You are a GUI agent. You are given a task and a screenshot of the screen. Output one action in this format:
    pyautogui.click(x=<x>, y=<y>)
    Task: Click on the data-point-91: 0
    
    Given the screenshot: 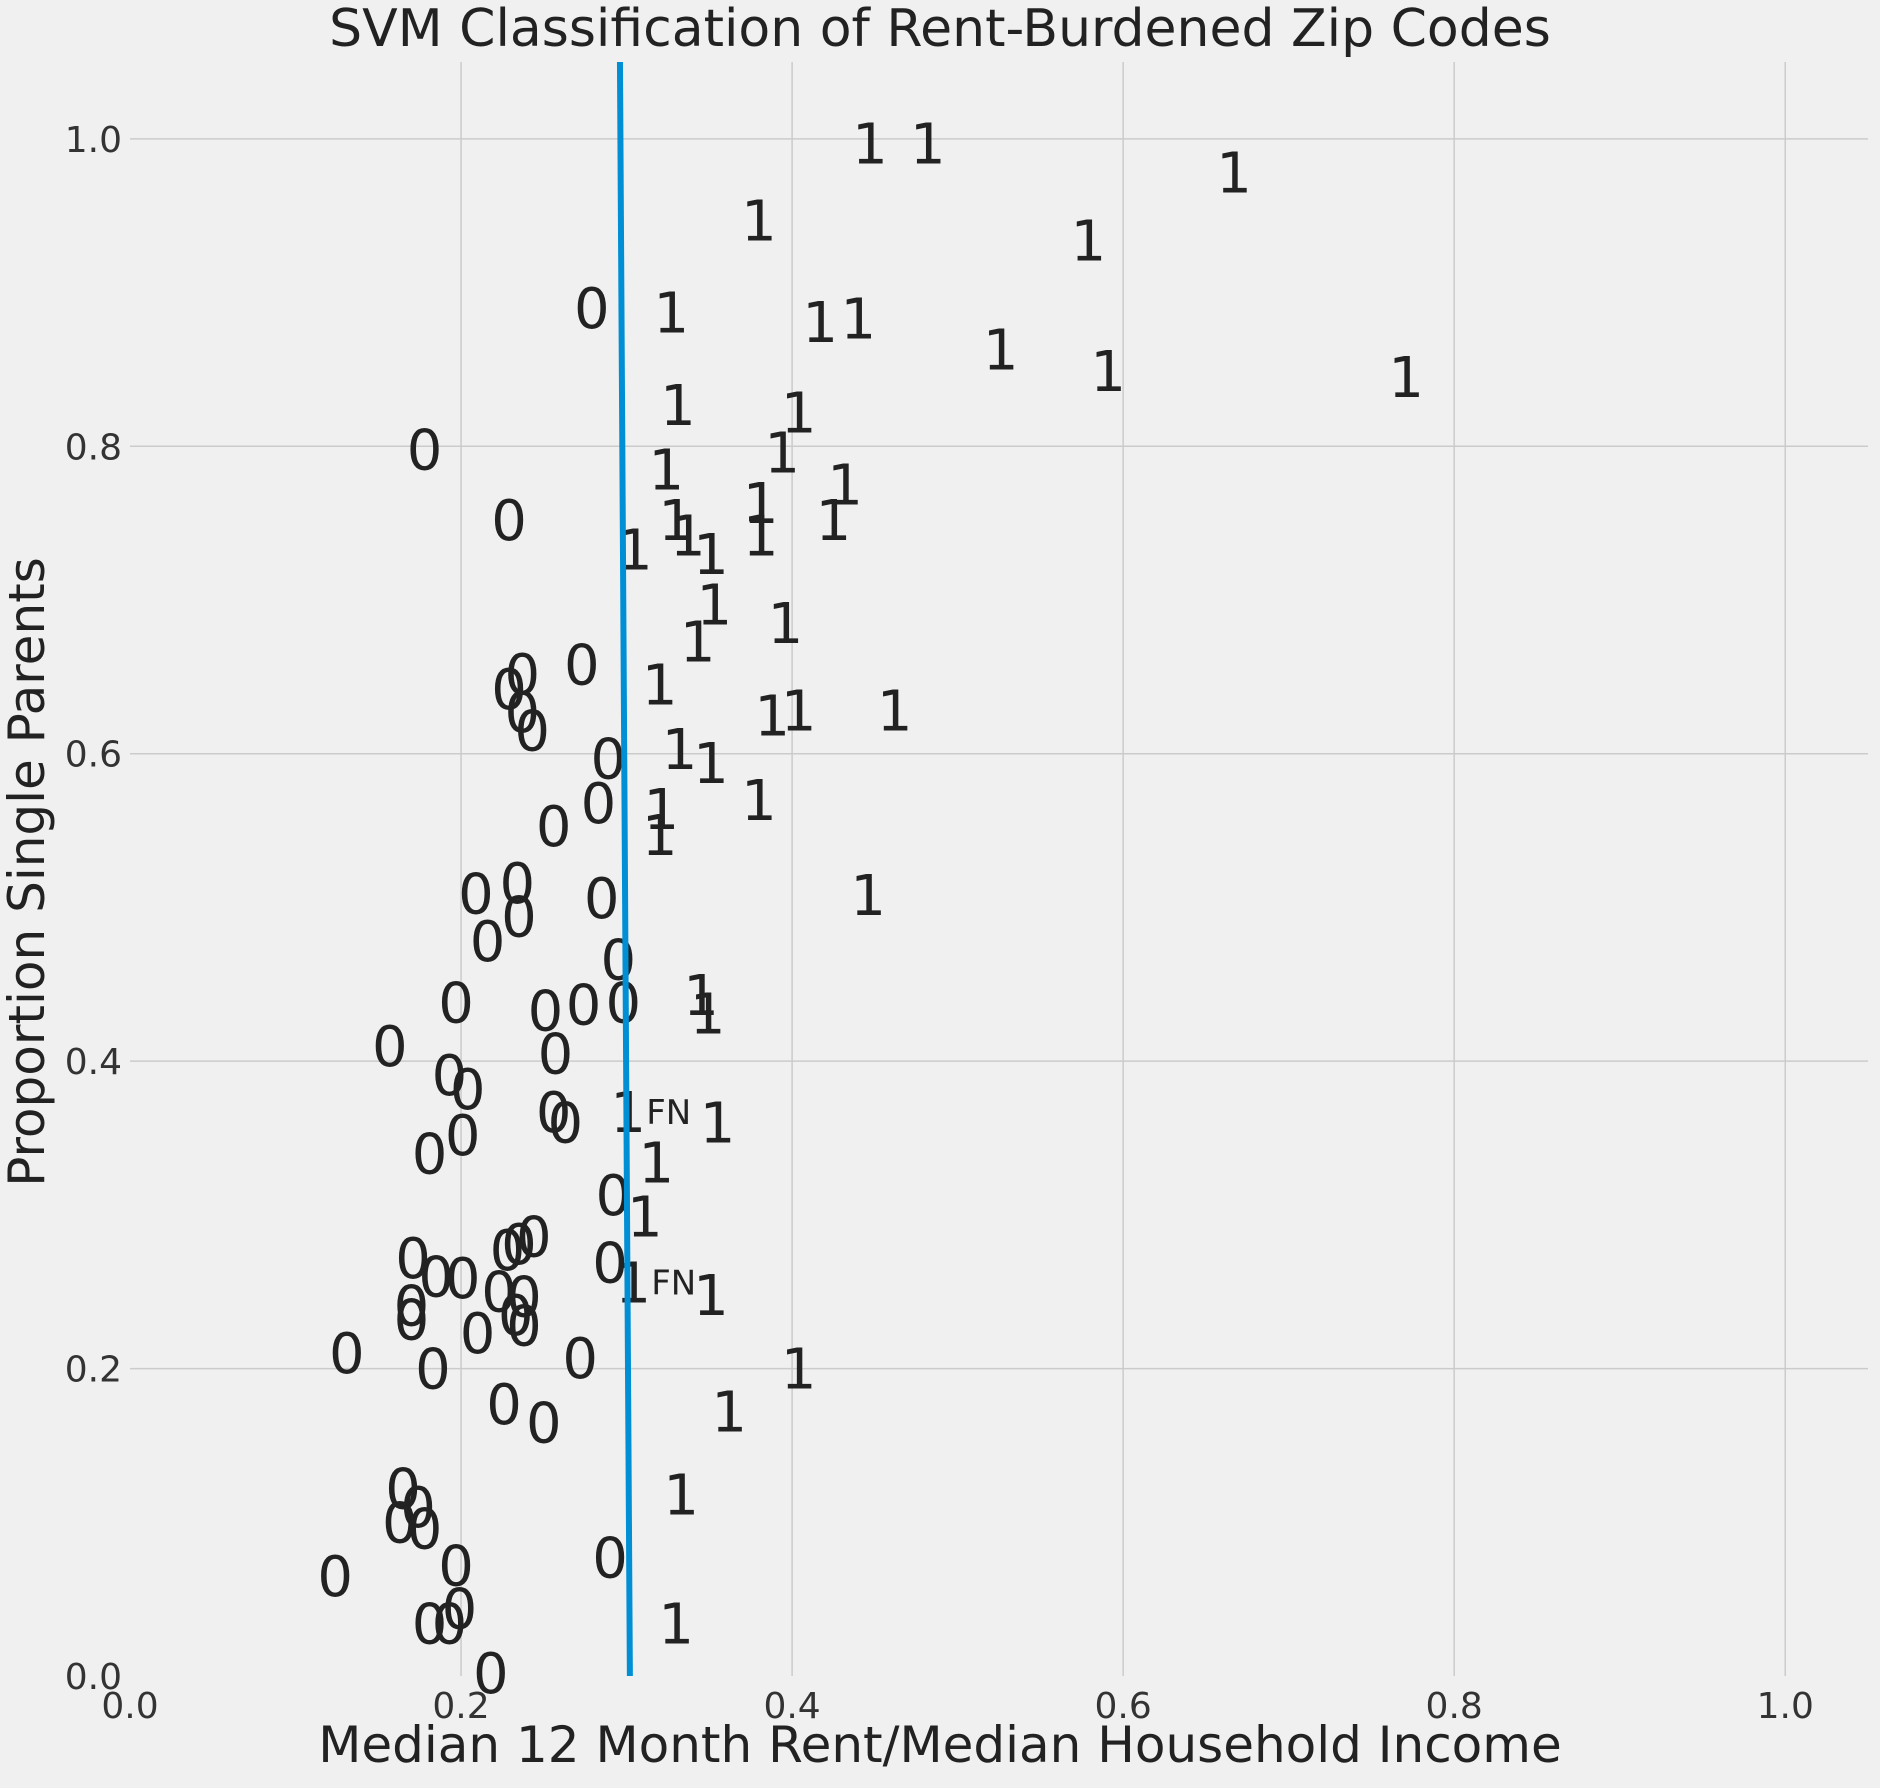 What is the action you would take?
    pyautogui.click(x=433, y=1370)
    